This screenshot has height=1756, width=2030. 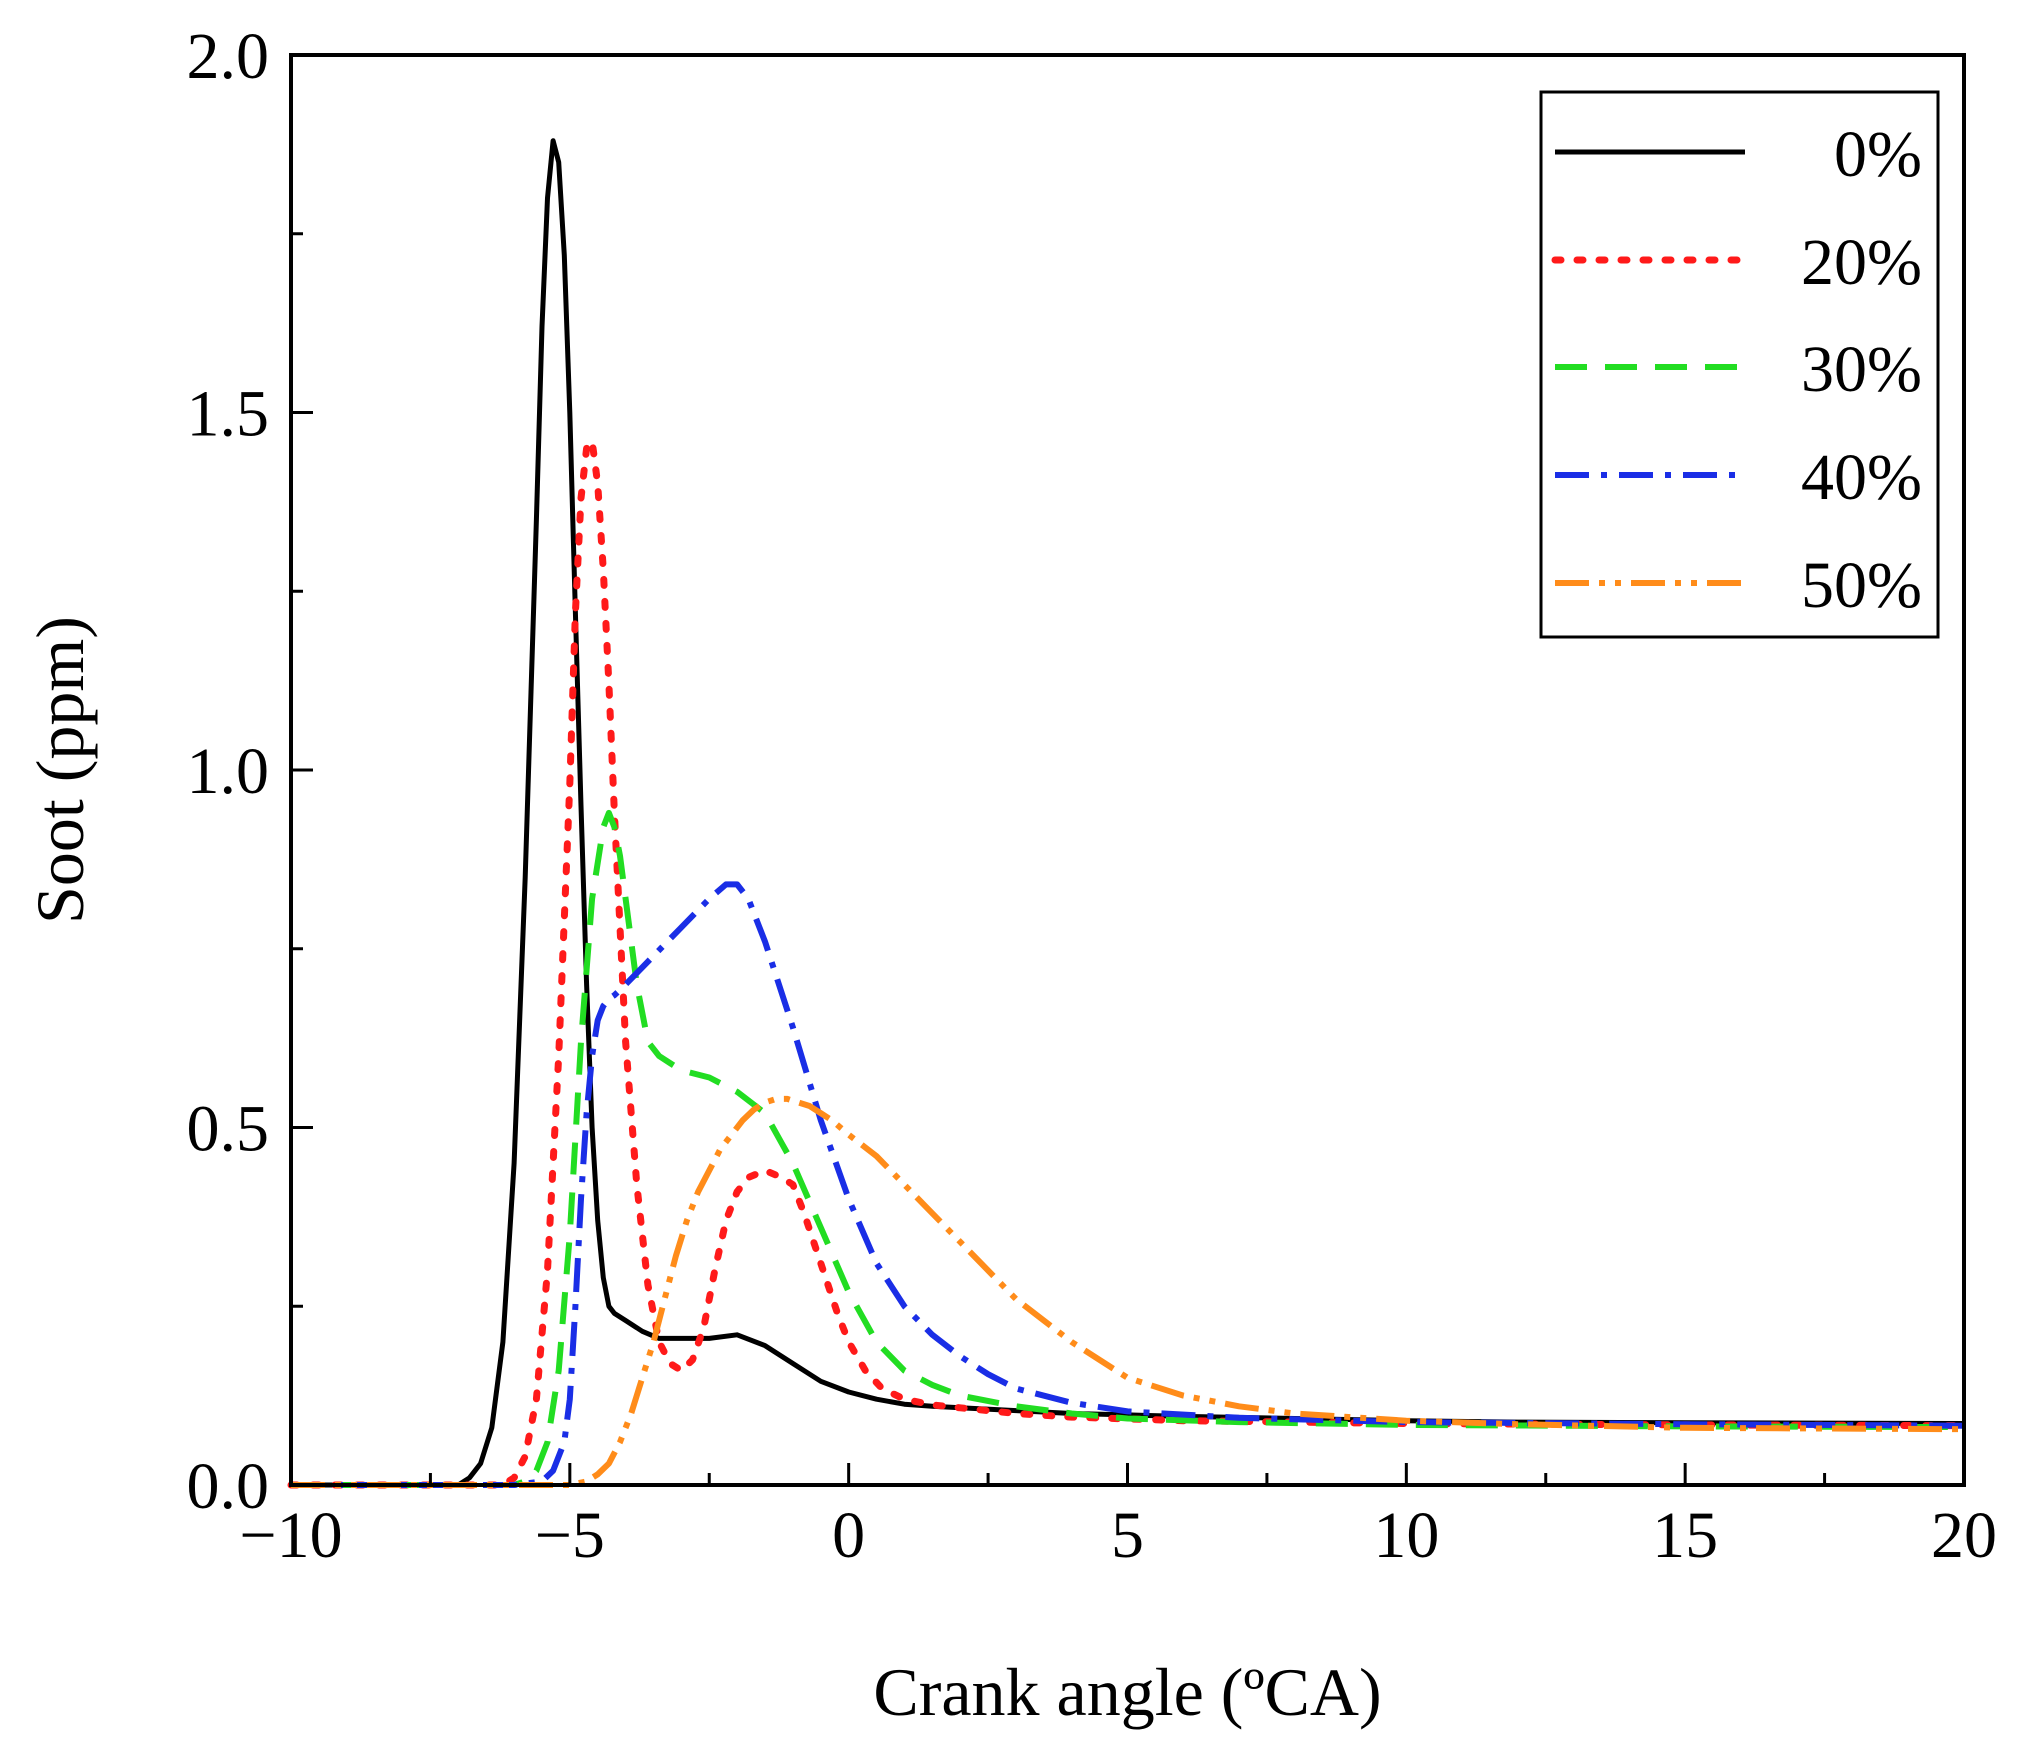 What do you see at coordinates (1127, 1692) in the screenshot?
I see `x-axis-title: Crank angle (ºCA)` at bounding box center [1127, 1692].